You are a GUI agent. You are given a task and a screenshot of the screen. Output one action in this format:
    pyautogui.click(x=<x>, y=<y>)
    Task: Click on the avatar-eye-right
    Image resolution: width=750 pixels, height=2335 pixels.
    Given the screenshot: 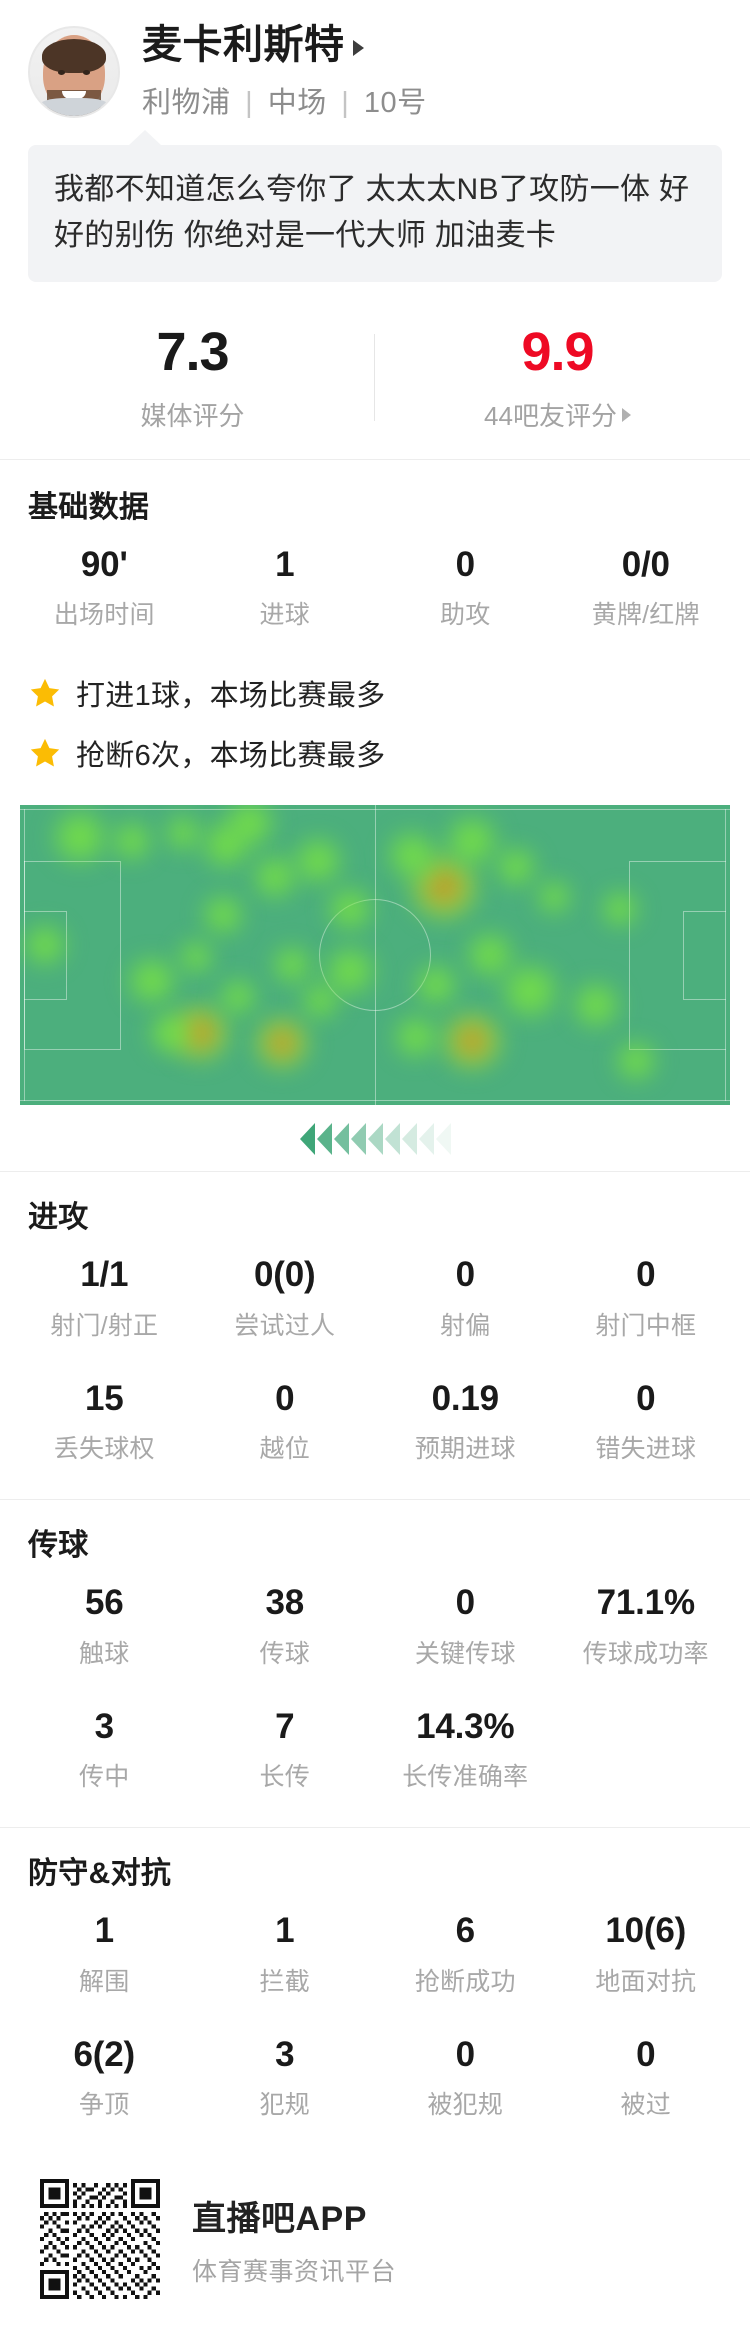 What is the action you would take?
    pyautogui.click(x=86, y=72)
    